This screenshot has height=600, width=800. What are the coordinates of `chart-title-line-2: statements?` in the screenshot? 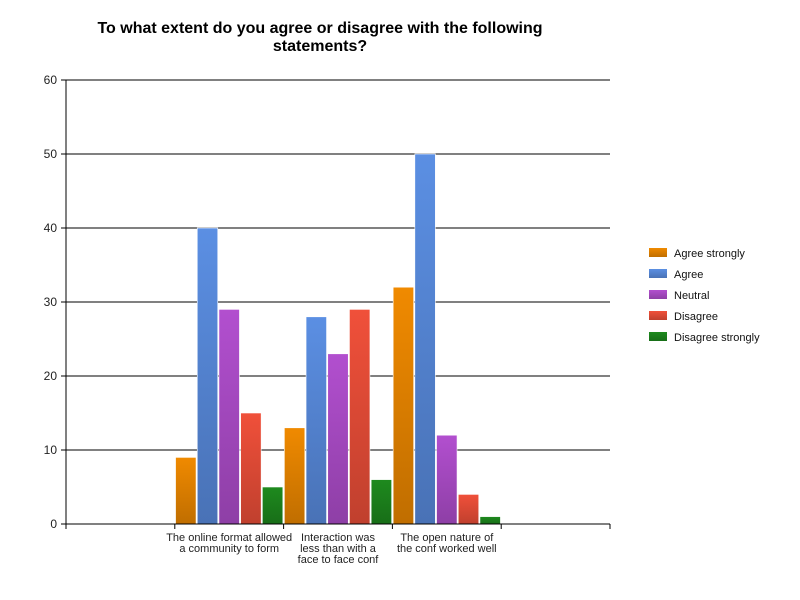 It's located at (320, 46).